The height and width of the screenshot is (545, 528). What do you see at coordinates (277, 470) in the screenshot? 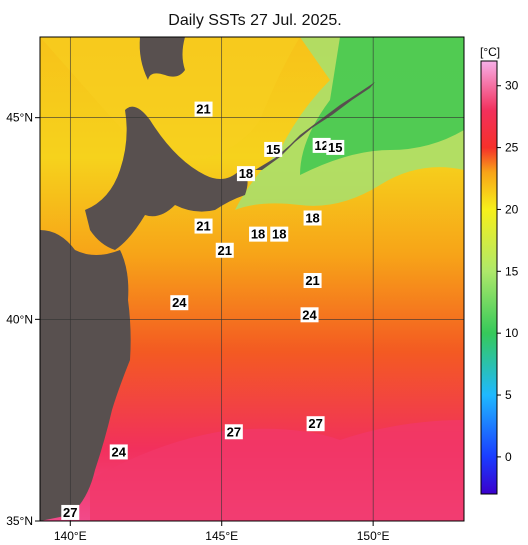
I see `warm-water-region` at bounding box center [277, 470].